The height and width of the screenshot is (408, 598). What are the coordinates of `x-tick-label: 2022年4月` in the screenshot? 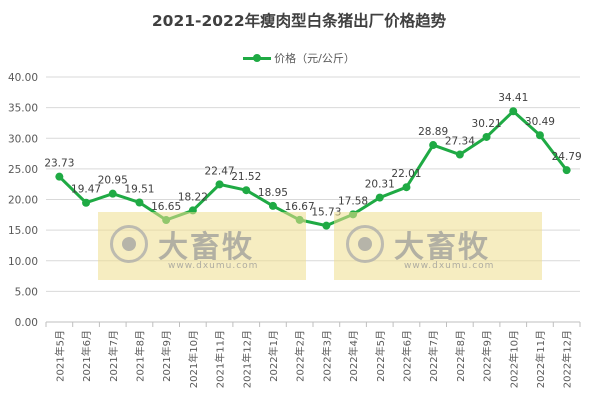 It's located at (353, 356).